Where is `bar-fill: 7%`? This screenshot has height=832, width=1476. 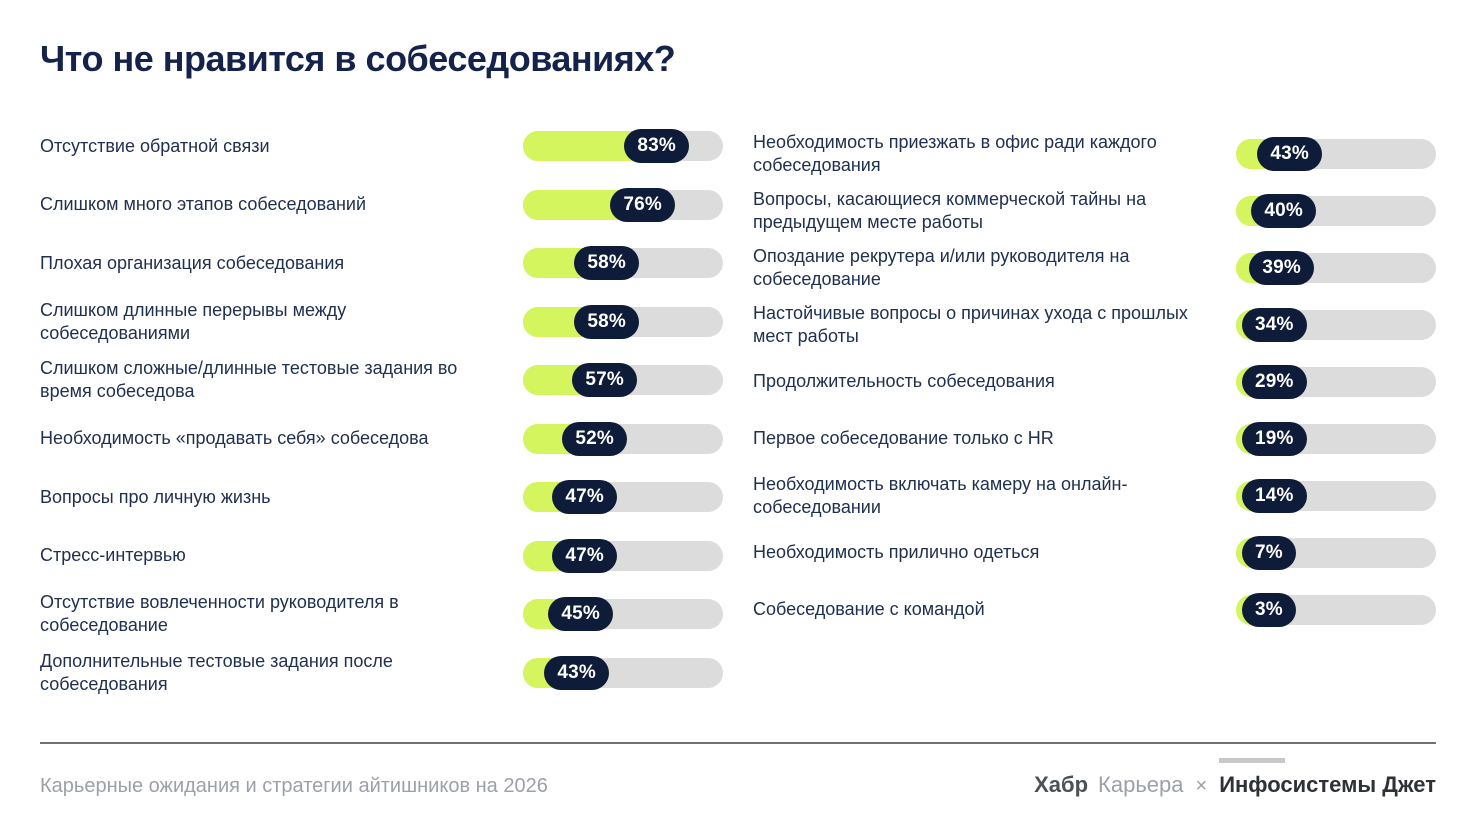 bar-fill: 7% is located at coordinates (1266, 552).